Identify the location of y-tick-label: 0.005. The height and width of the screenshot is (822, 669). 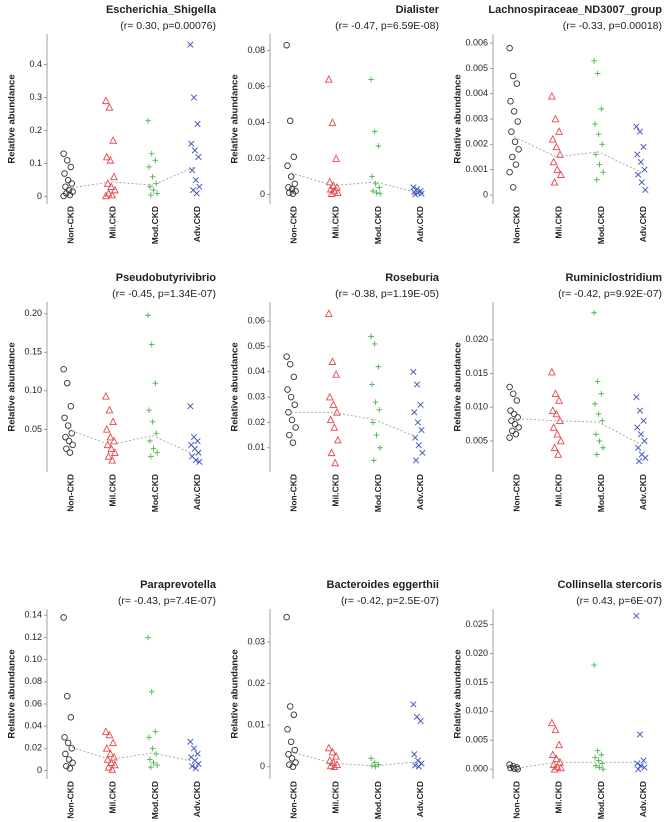
(476, 740).